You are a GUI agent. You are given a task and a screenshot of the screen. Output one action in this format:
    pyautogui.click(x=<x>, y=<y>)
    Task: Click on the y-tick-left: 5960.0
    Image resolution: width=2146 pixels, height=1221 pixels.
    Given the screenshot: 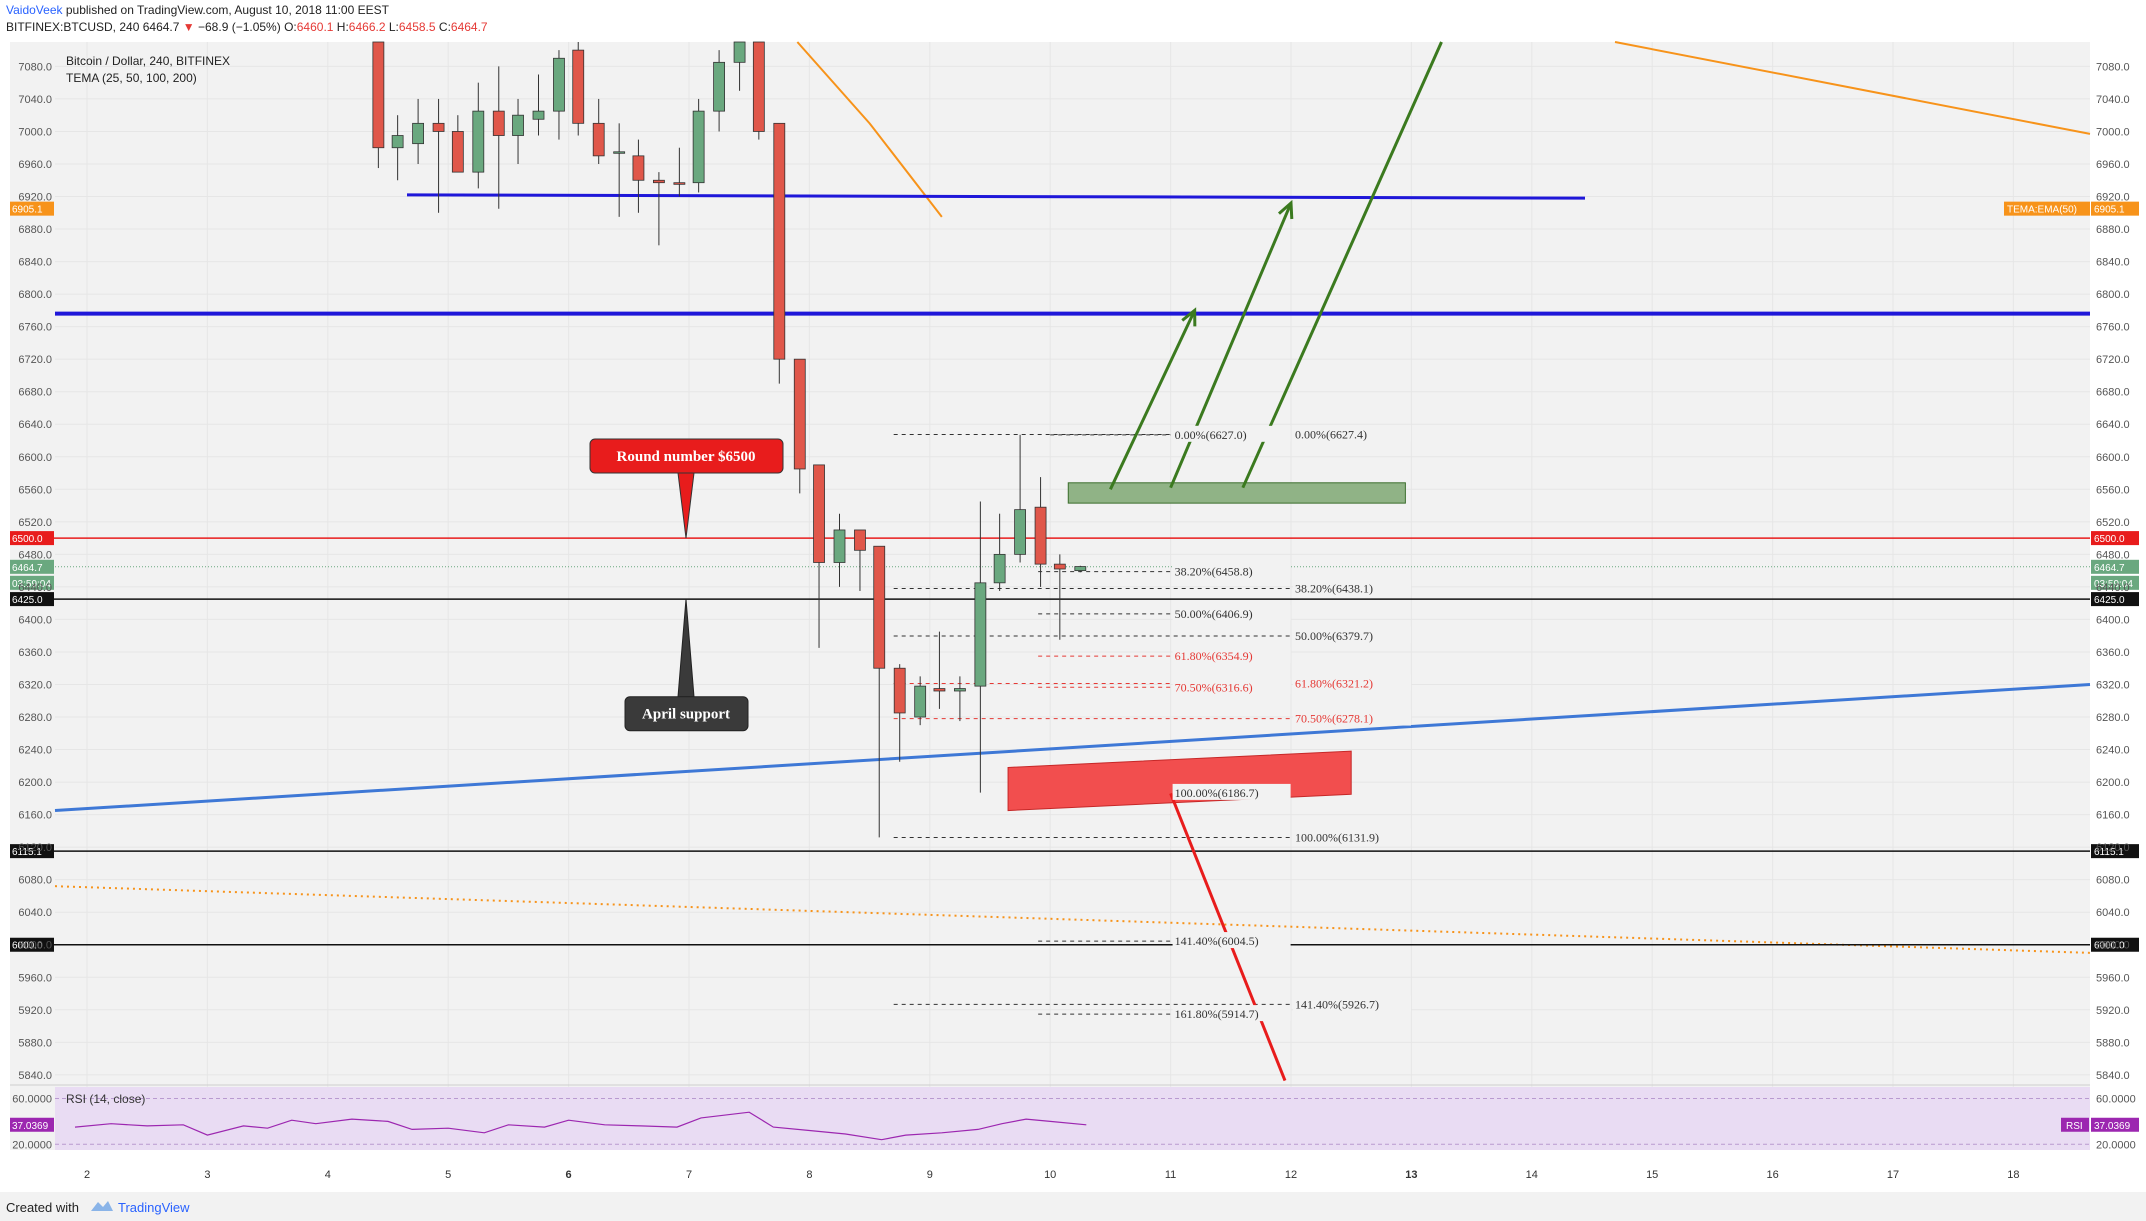 What is the action you would take?
    pyautogui.click(x=35, y=978)
    